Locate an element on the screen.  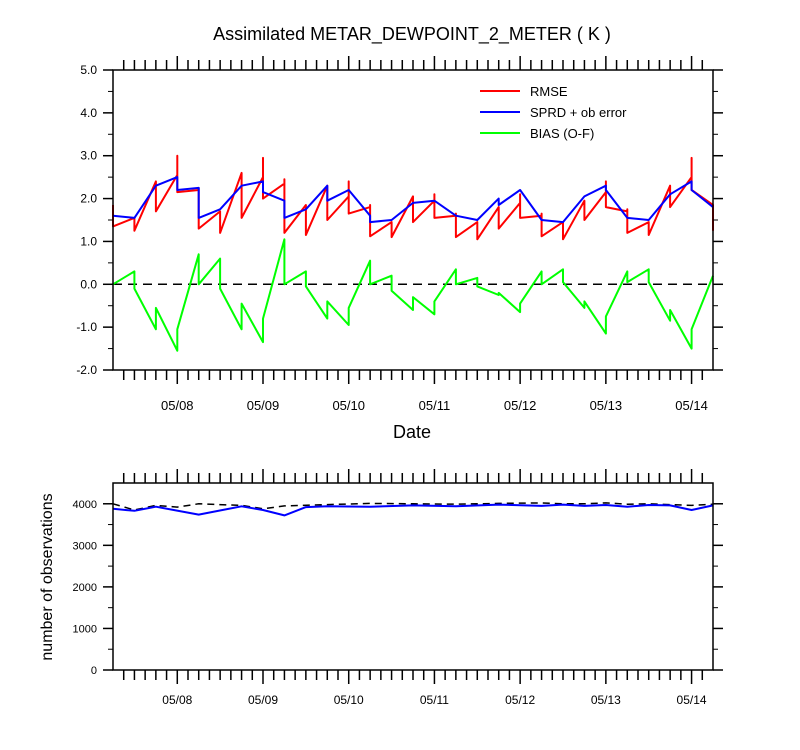
series-line-assimilated-observations is located at coordinates (413, 510).